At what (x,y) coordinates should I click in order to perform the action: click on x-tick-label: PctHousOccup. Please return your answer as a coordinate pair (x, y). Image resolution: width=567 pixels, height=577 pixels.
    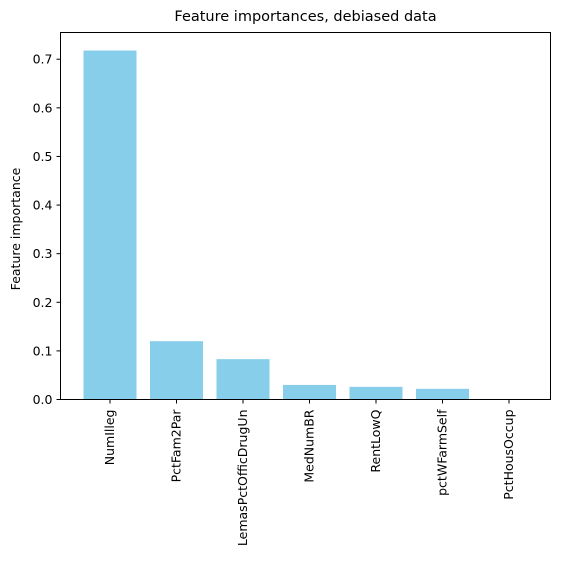
    Looking at the image, I should click on (508, 454).